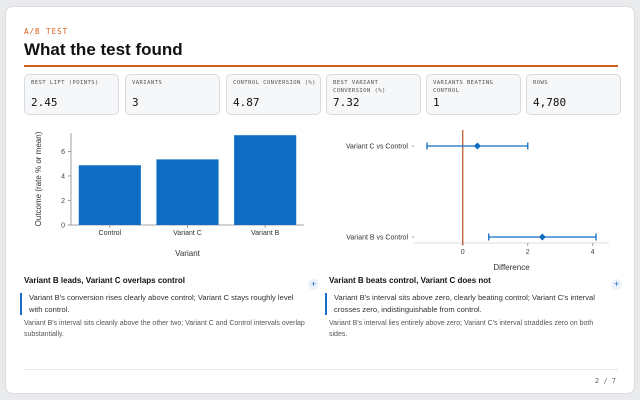 This screenshot has width=640, height=400. I want to click on metric-value: 4.87, so click(246, 102).